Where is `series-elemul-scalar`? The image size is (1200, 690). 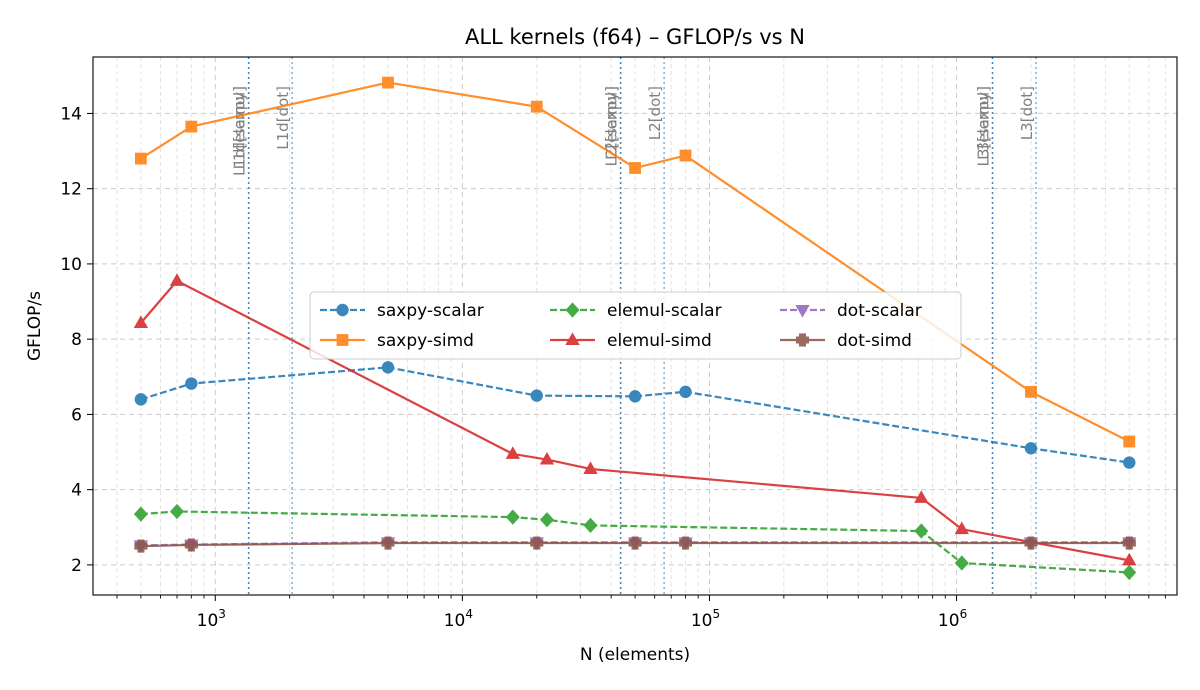
series-elemul-scalar is located at coordinates (635, 542).